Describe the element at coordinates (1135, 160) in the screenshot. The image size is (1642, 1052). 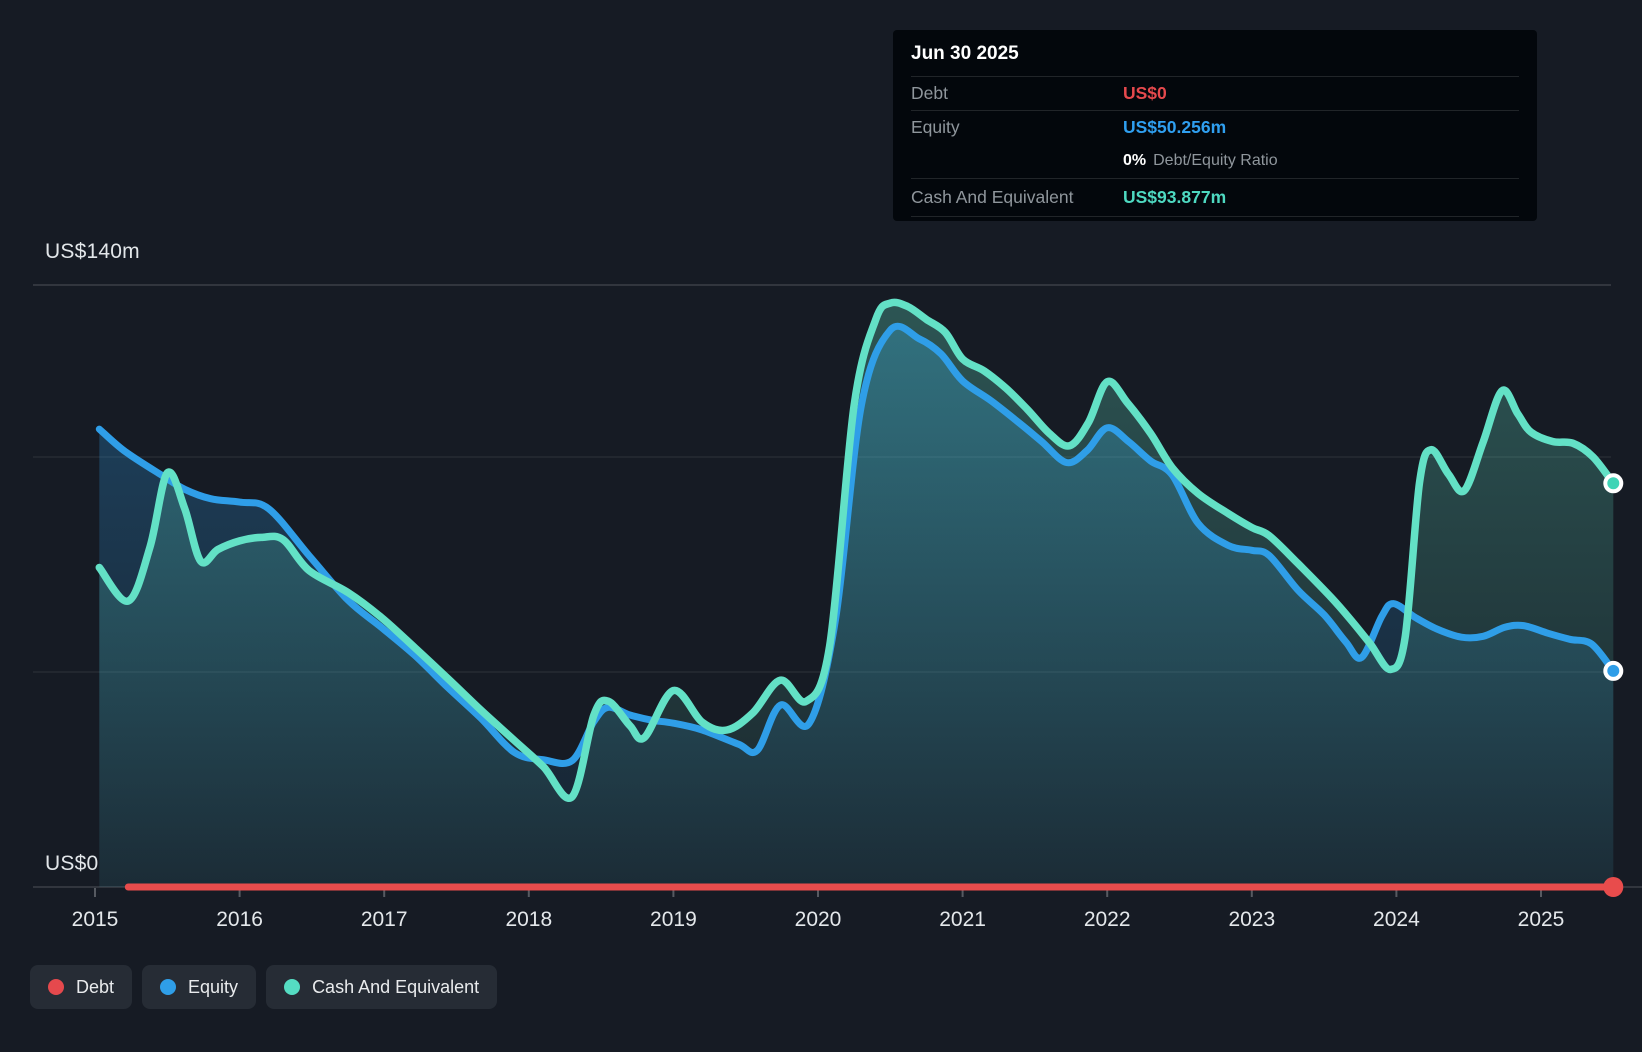
I see `tooltip-ratio-value: 0%` at that location.